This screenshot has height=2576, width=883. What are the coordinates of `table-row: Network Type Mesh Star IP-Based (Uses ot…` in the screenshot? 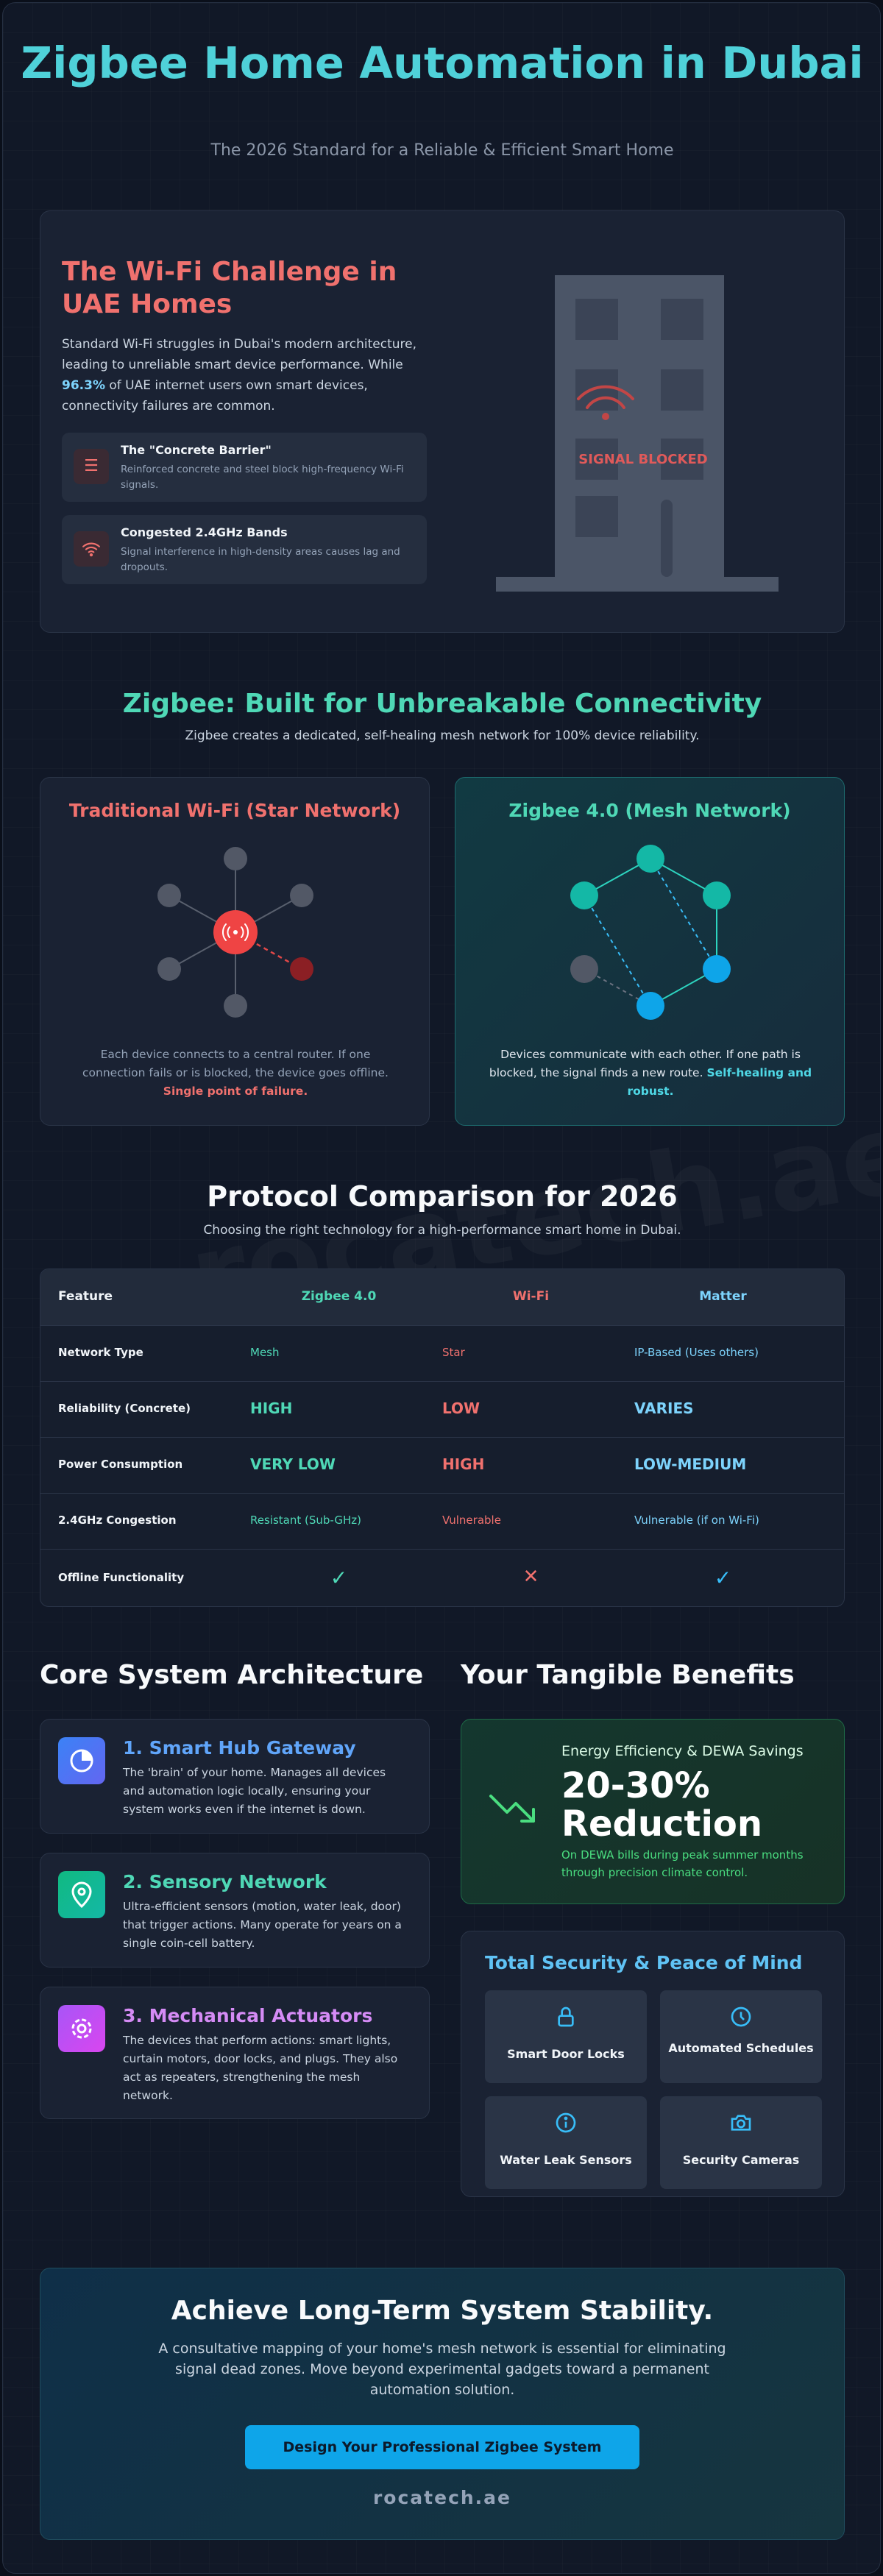 It's located at (442, 1353).